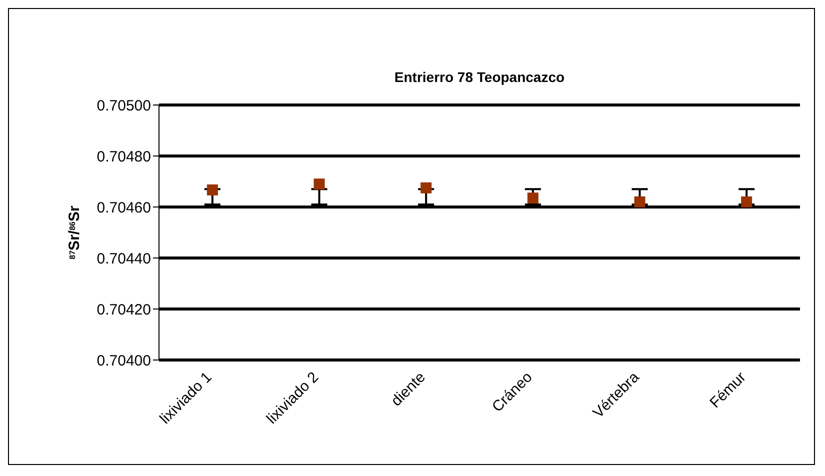 This screenshot has width=825, height=476. Describe the element at coordinates (123, 361) in the screenshot. I see `y-tick-label: 0.70400` at that location.